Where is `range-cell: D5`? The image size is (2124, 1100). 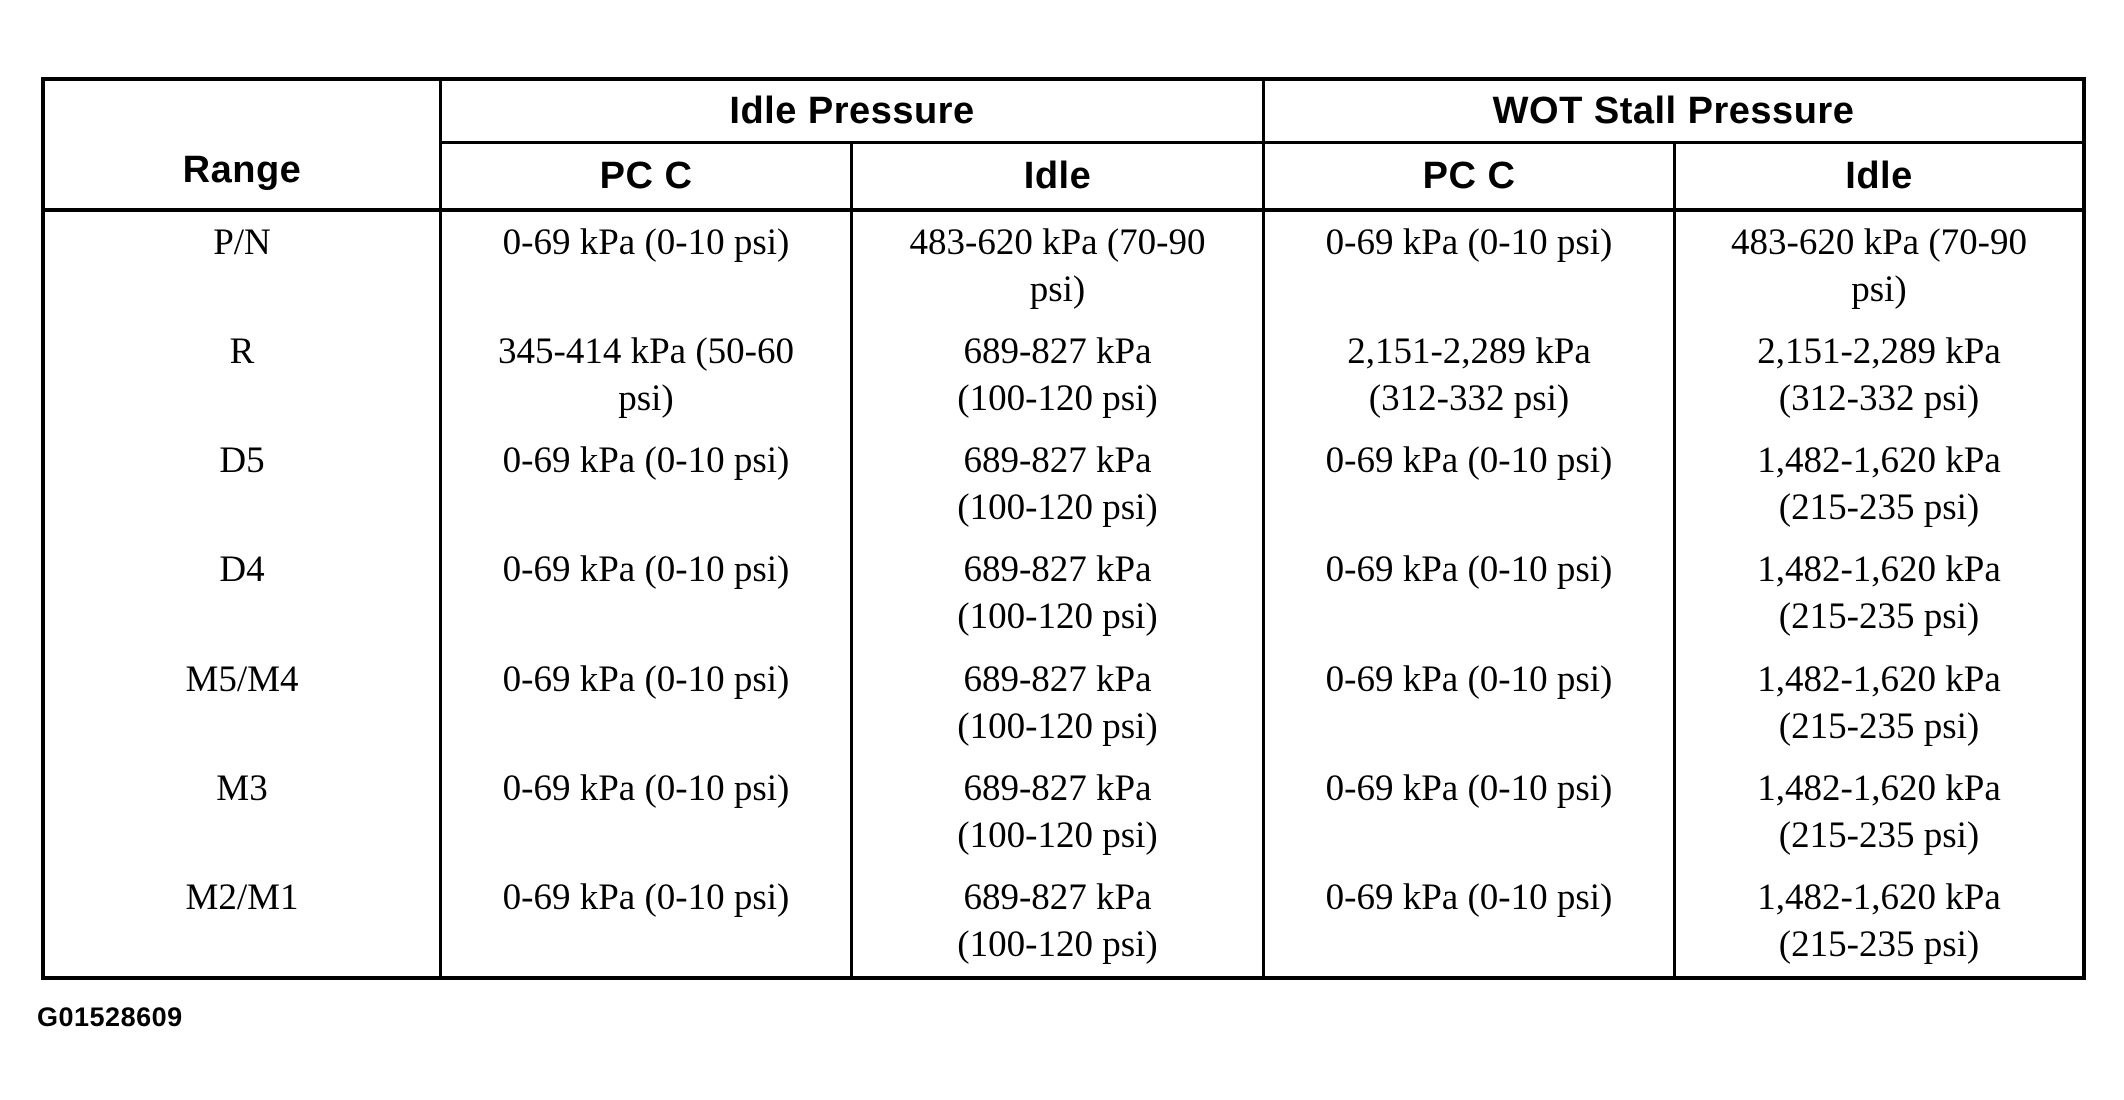 range-cell: D5 is located at coordinates (243, 485).